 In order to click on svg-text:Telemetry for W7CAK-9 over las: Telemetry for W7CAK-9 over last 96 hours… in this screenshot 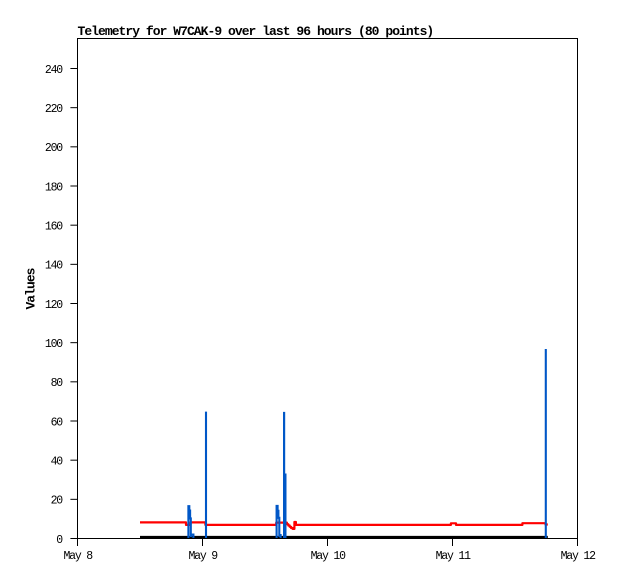, I will do `click(256, 31)`.